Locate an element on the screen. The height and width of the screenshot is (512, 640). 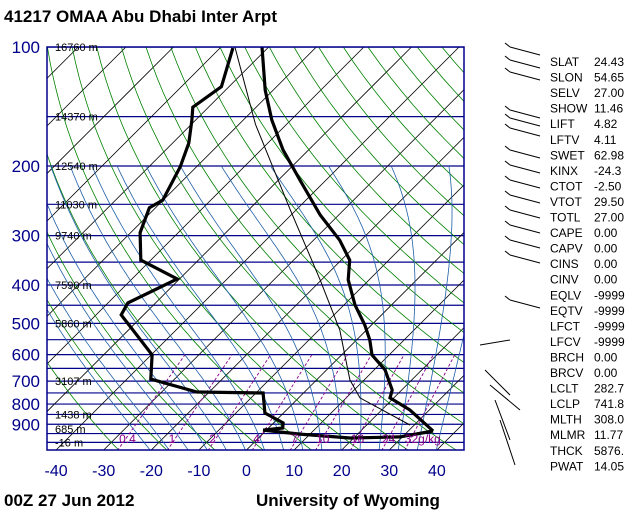
mixing-ratio-label: 2 is located at coordinates (212, 439).